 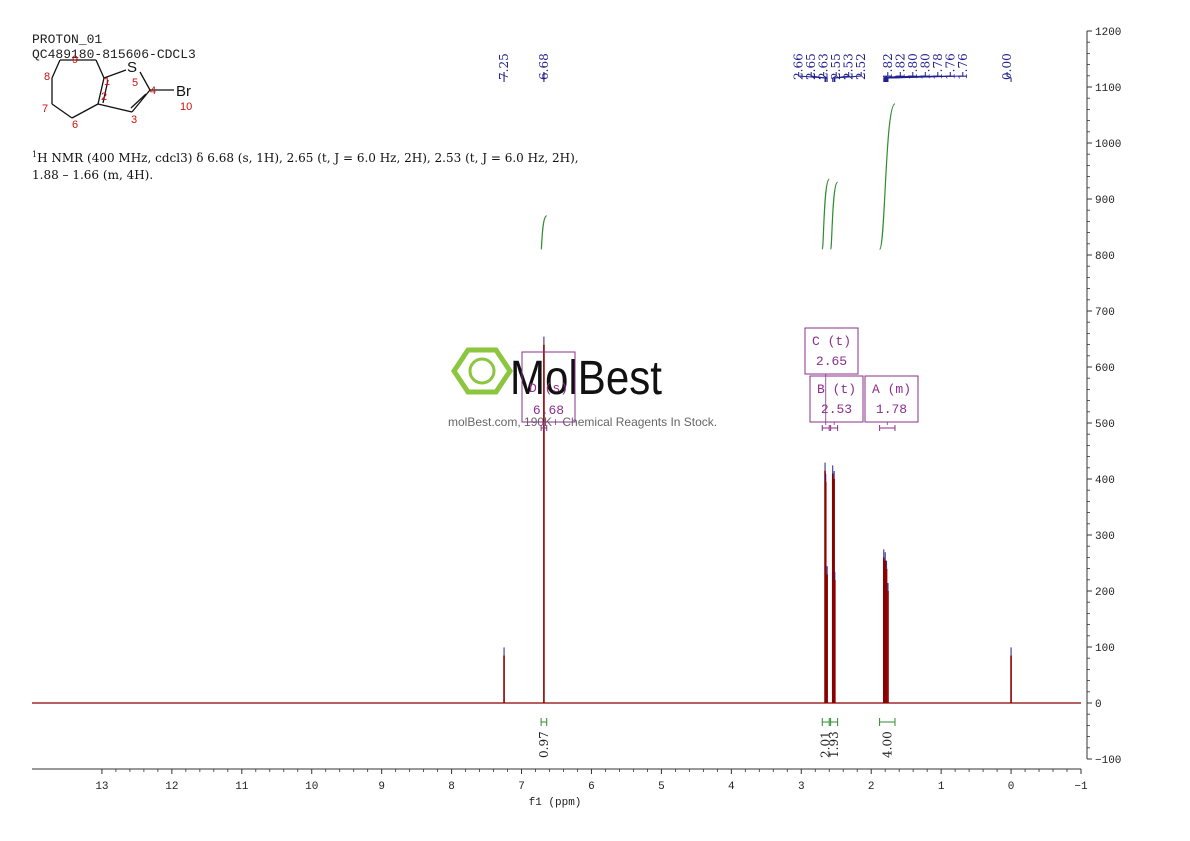 I want to click on x-tick-label: 5, so click(x=661, y=787).